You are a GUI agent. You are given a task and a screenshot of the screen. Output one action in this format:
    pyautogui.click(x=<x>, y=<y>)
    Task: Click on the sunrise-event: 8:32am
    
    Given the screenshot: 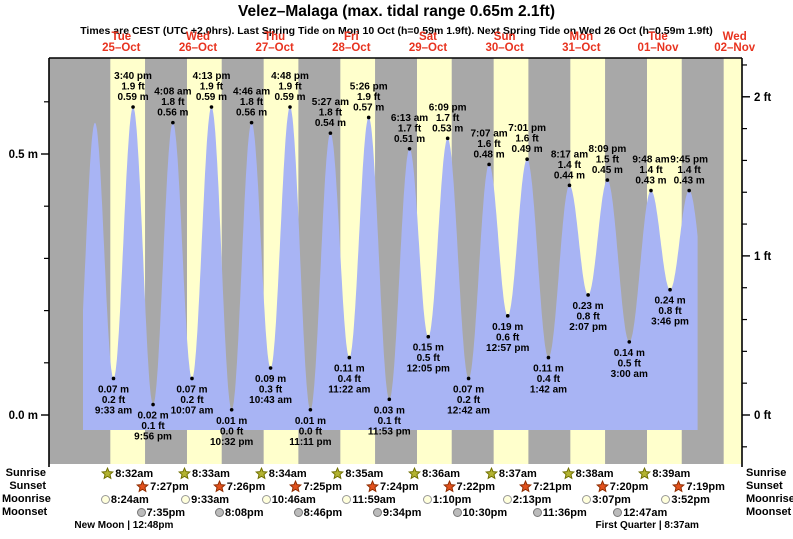 What is the action you would take?
    pyautogui.click(x=127, y=473)
    